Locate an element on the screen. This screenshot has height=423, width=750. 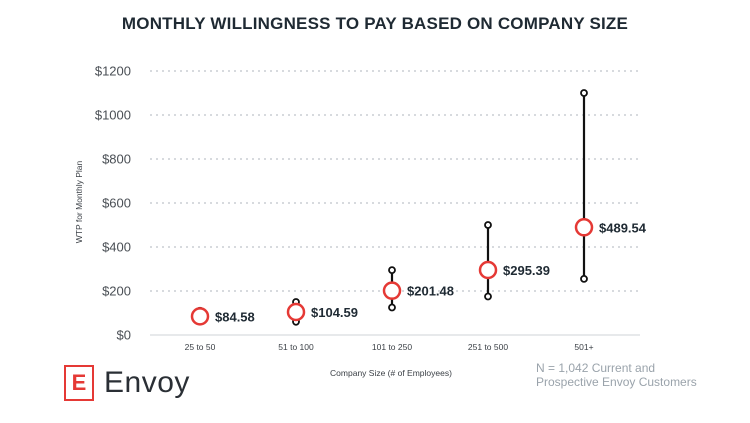
y-tick-label: $200 is located at coordinates (116, 291).